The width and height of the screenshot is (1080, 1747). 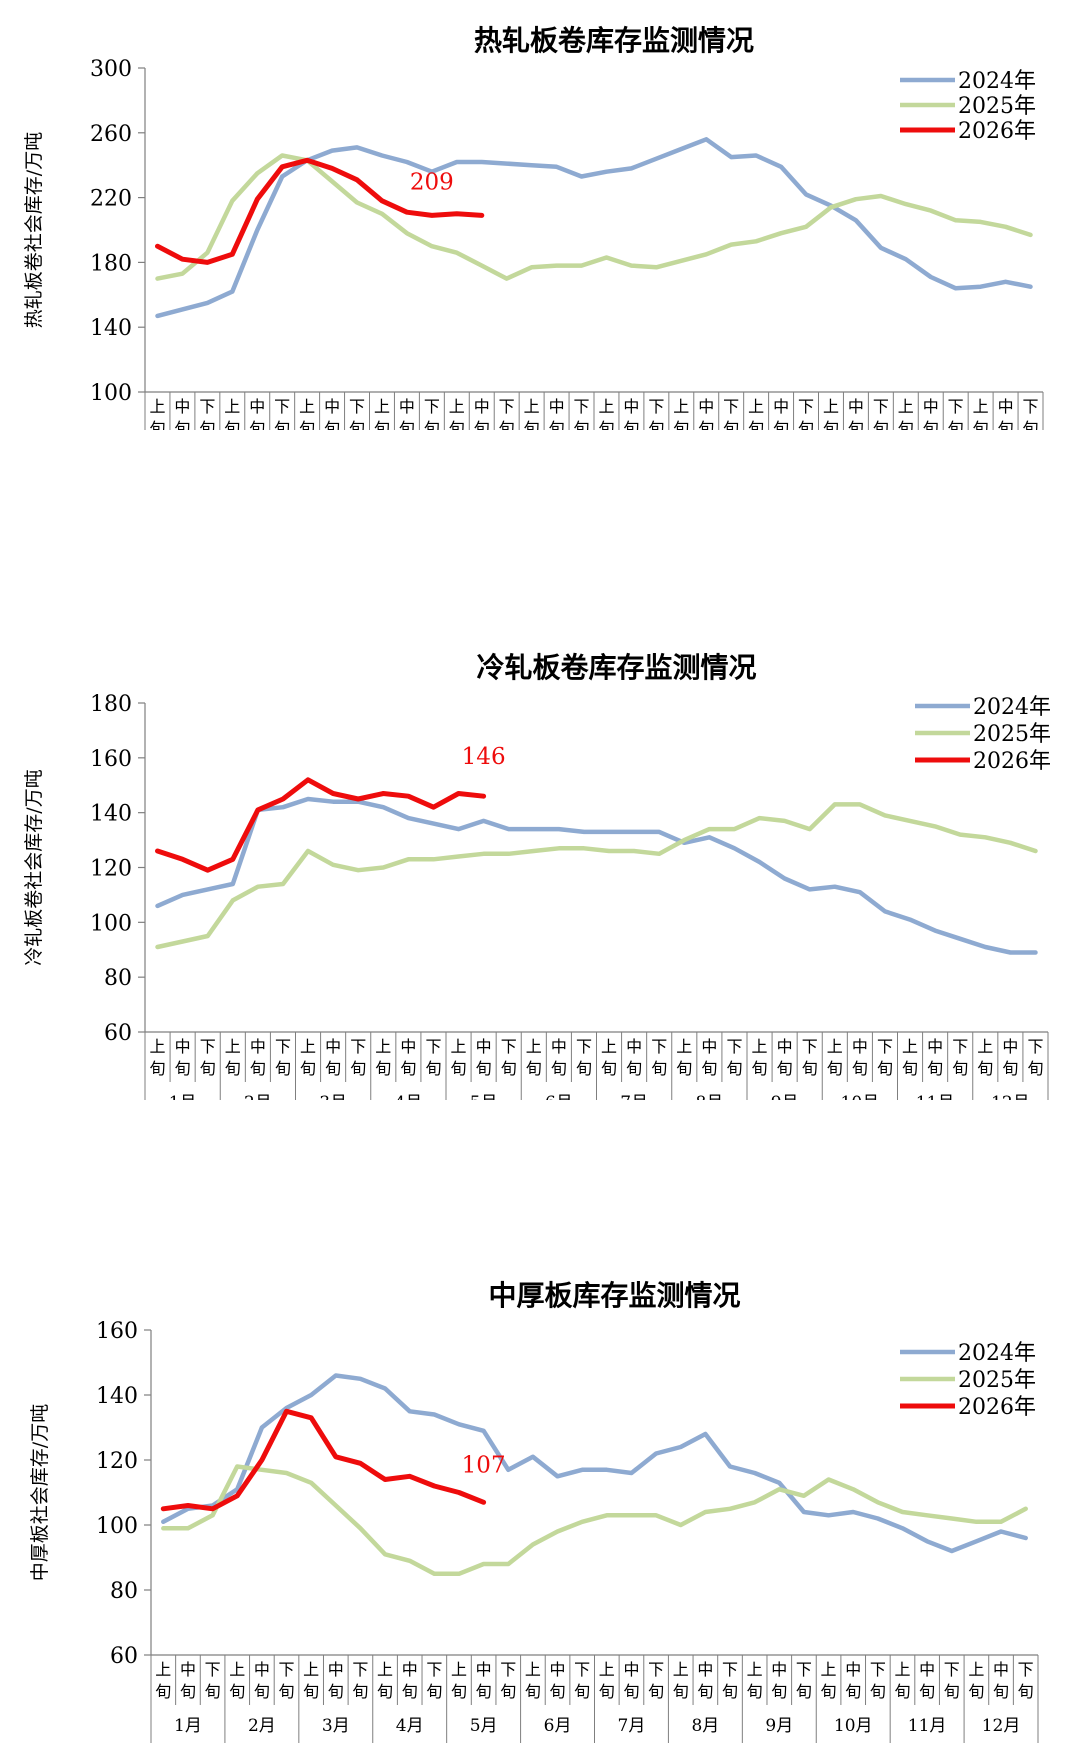 What do you see at coordinates (34, 230) in the screenshot?
I see `hot-y-axis-label: 热轧板卷社会库存/万吨` at bounding box center [34, 230].